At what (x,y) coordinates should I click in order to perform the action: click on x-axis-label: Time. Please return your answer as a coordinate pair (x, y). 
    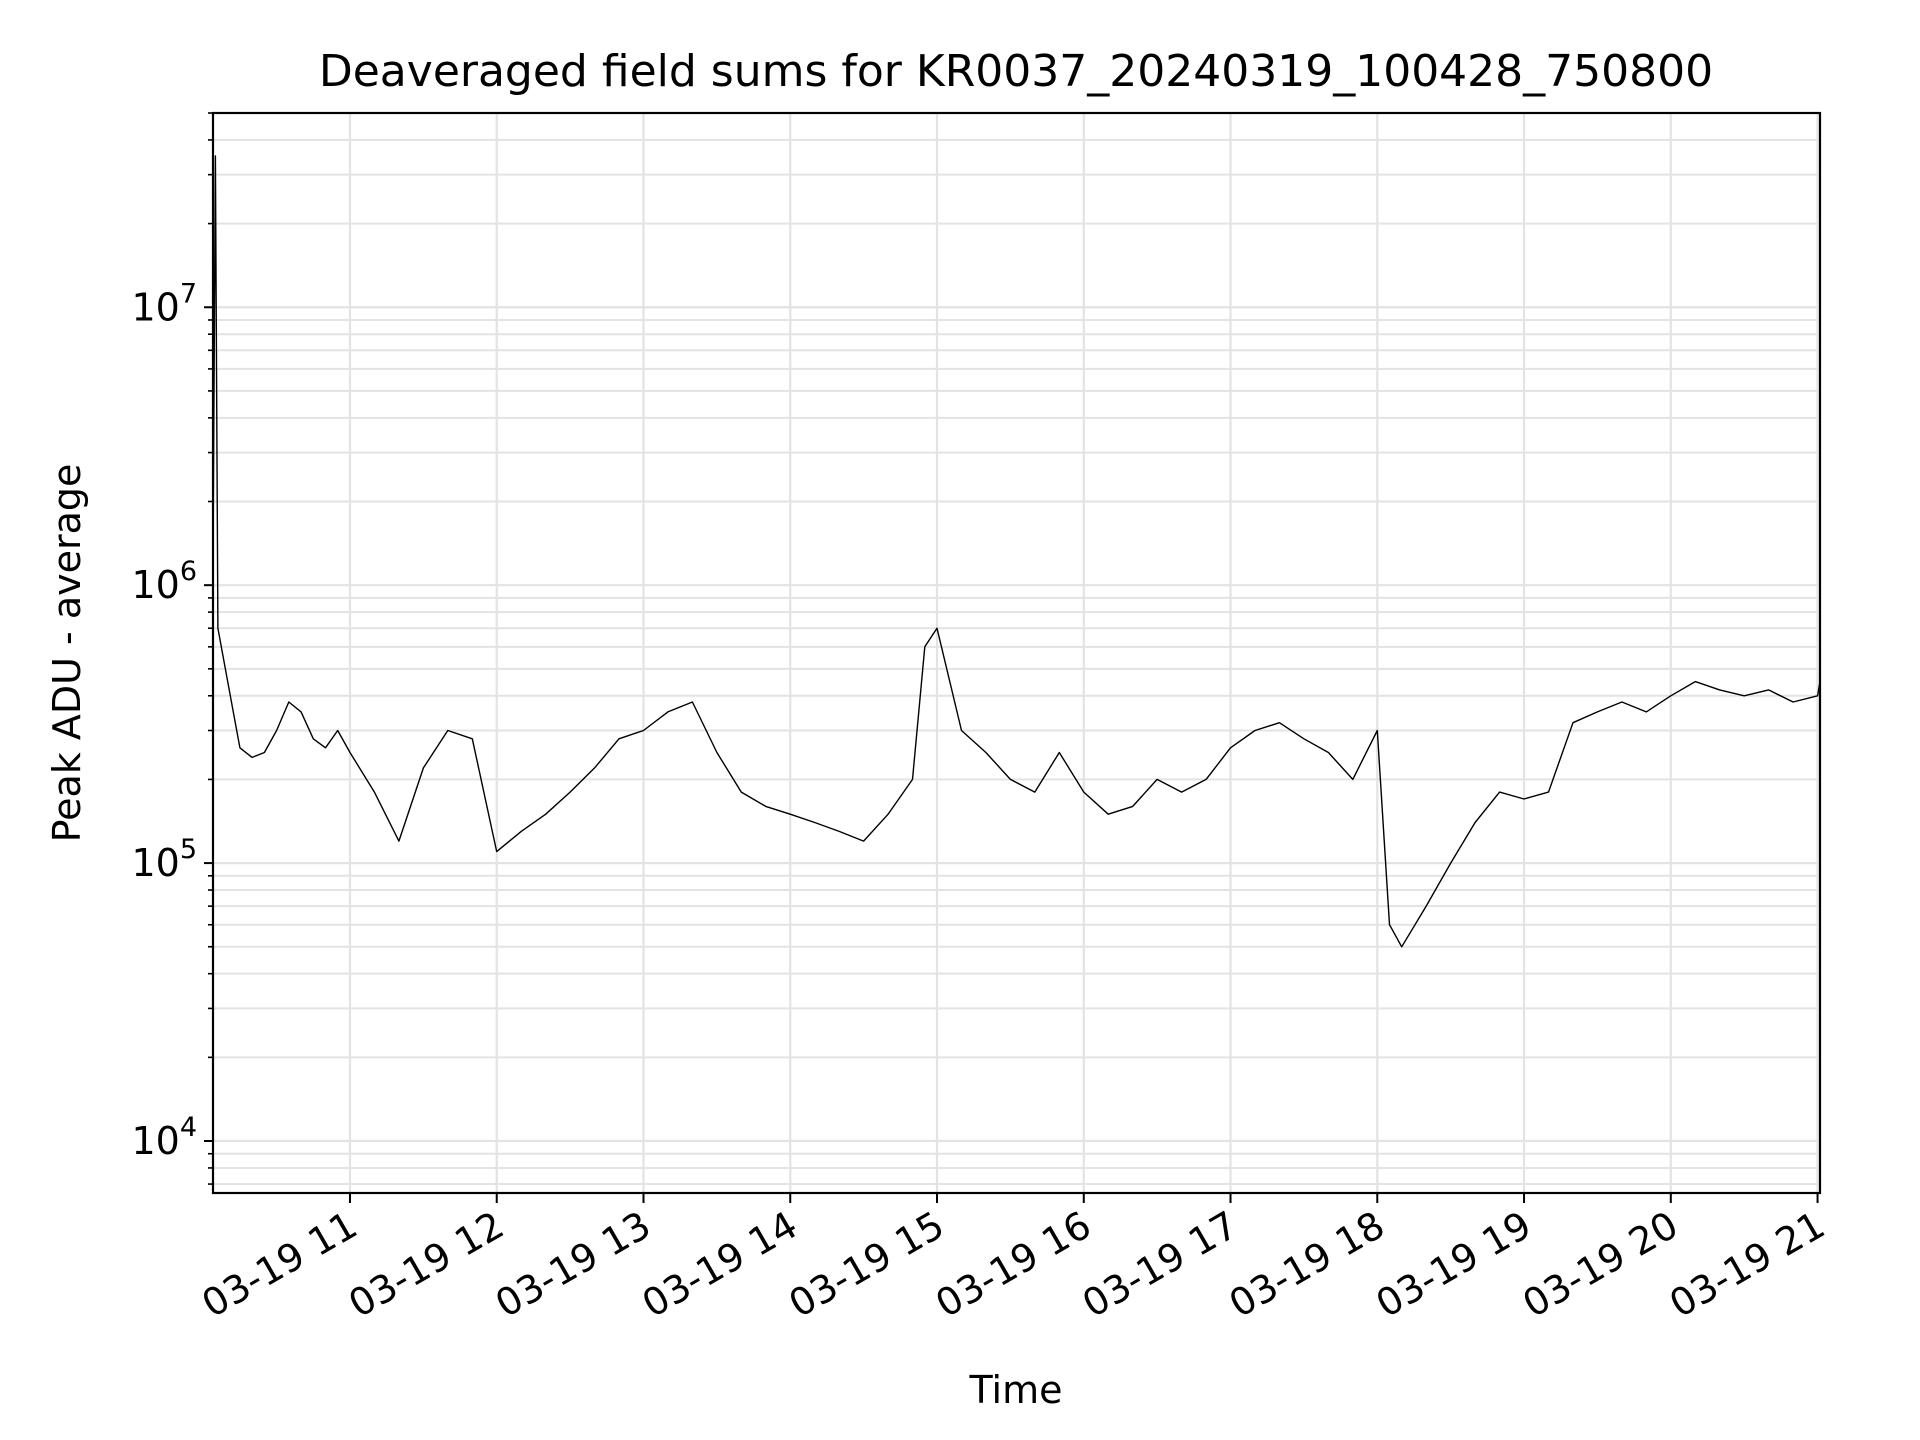
    Looking at the image, I should click on (1016, 1390).